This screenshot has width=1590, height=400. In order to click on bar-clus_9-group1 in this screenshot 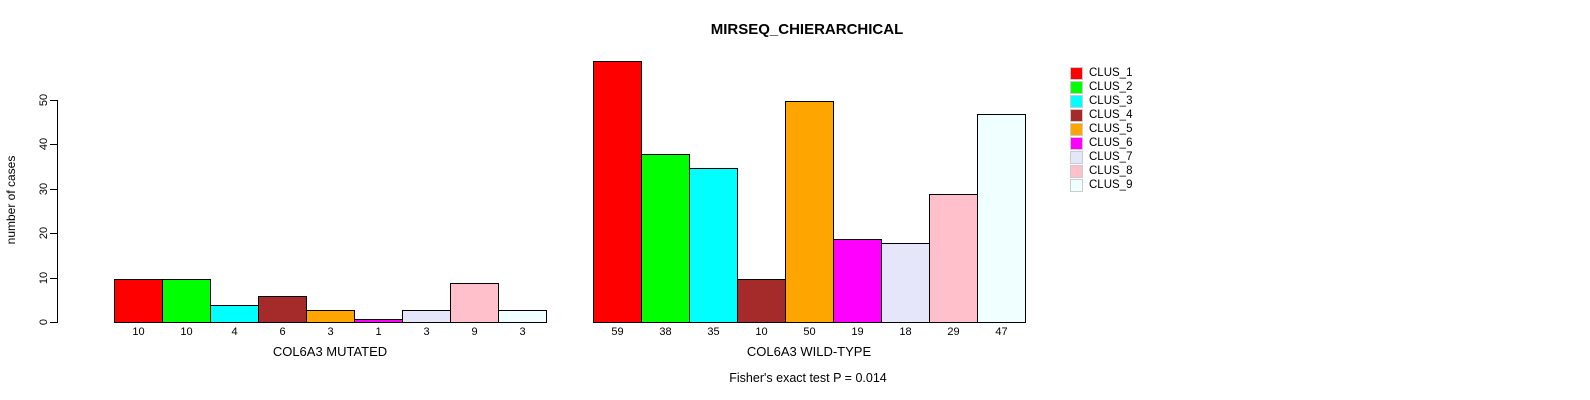, I will do `click(522, 316)`.